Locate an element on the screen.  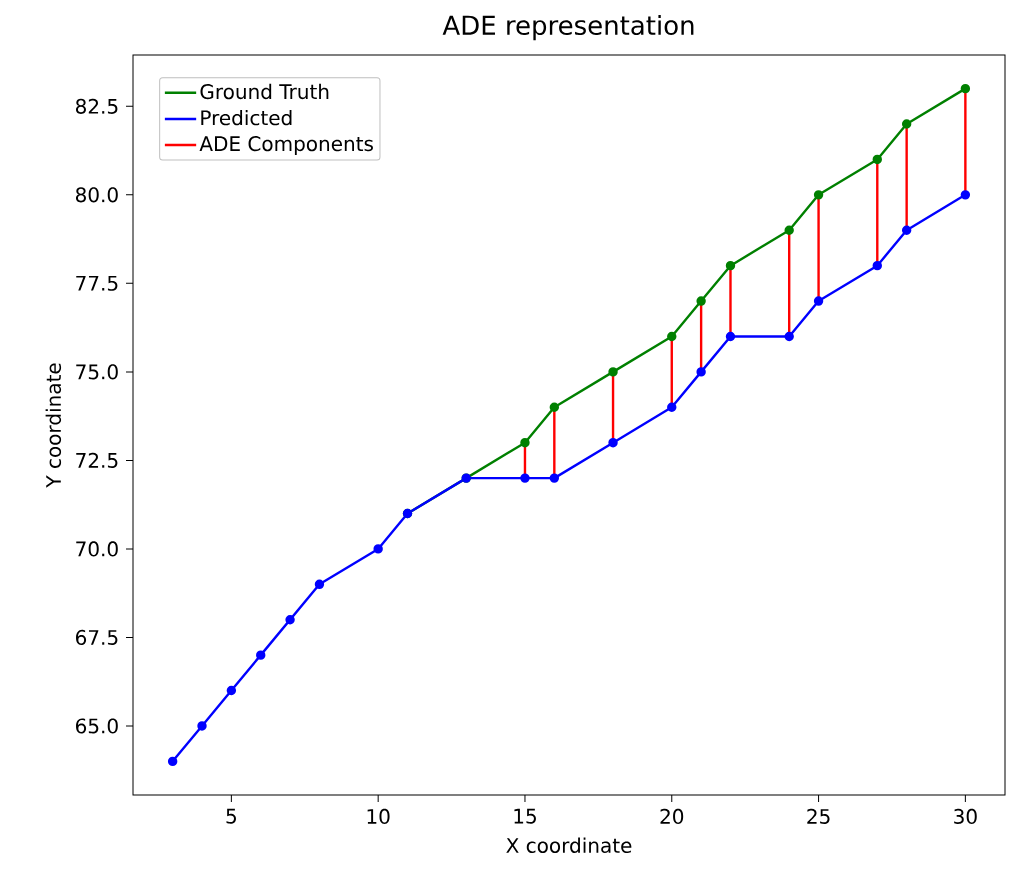
x-tick-label: 20 is located at coordinates (672, 816).